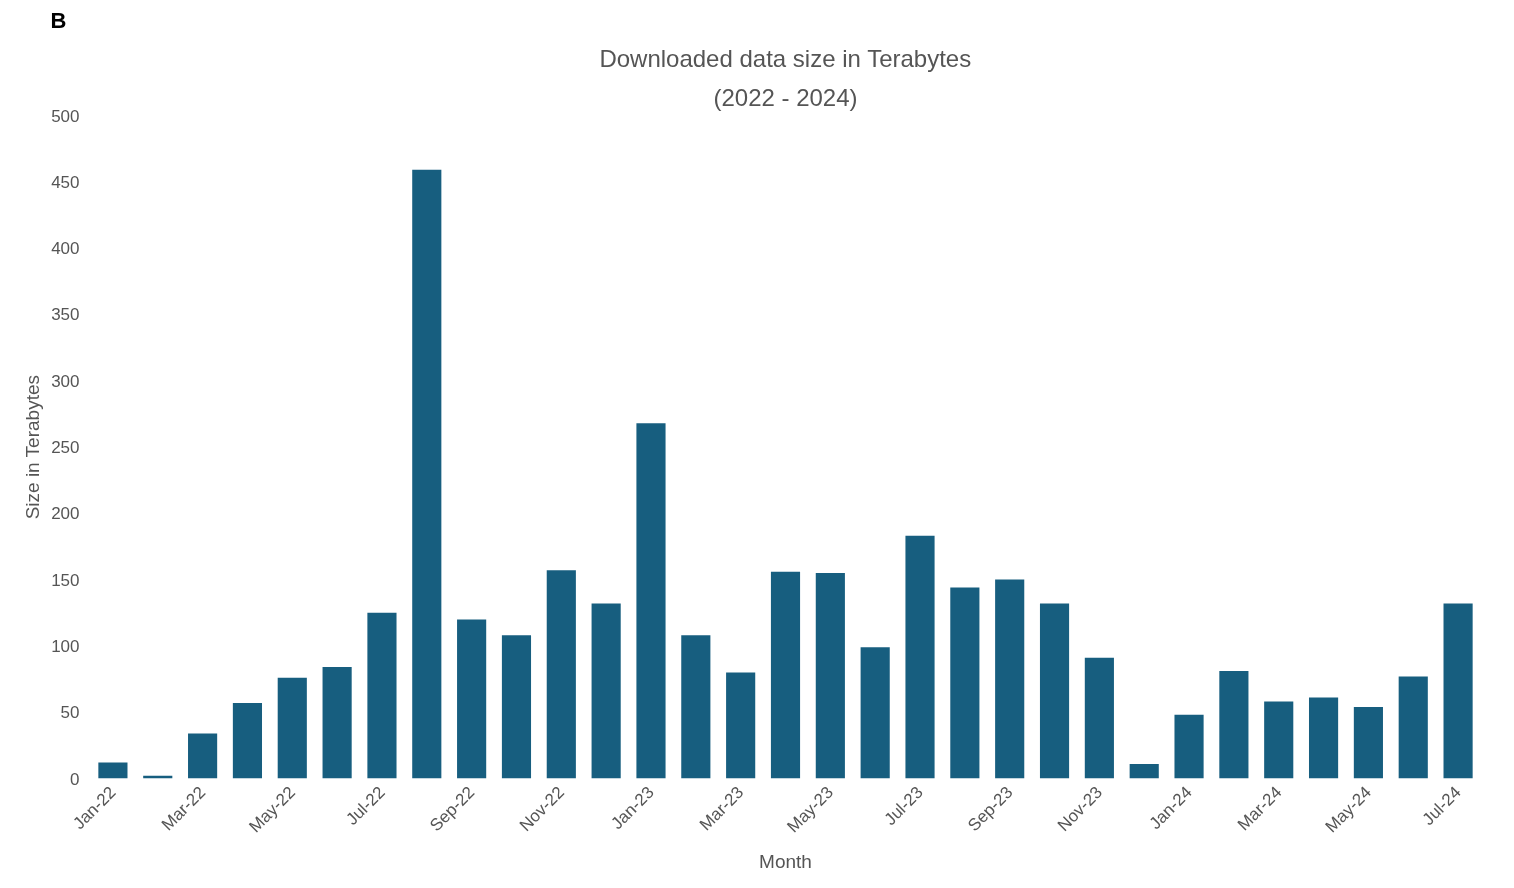  I want to click on y-tick-label: 150, so click(65, 580).